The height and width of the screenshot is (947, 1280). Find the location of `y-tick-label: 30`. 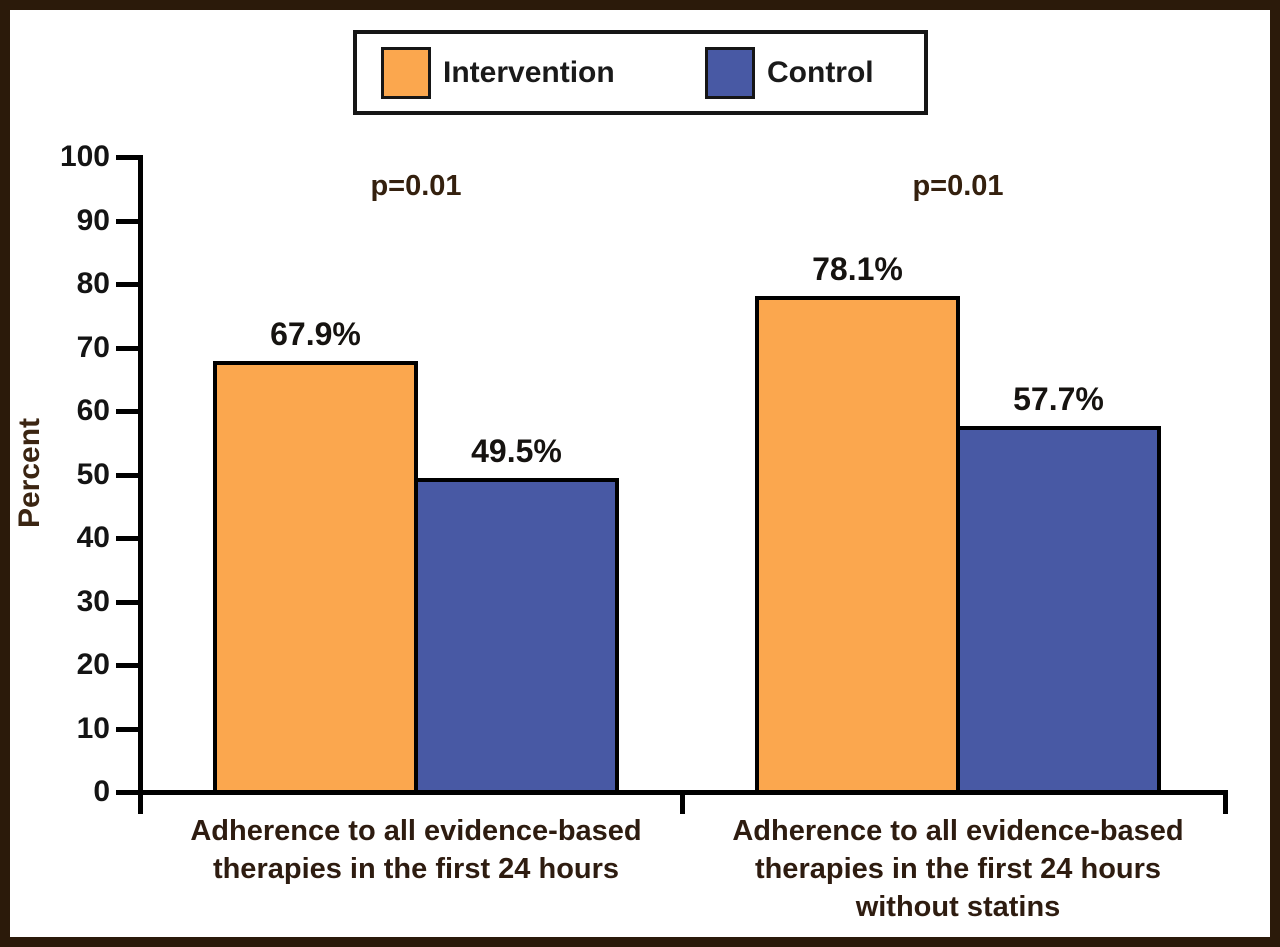

y-tick-label: 30 is located at coordinates (93, 601).